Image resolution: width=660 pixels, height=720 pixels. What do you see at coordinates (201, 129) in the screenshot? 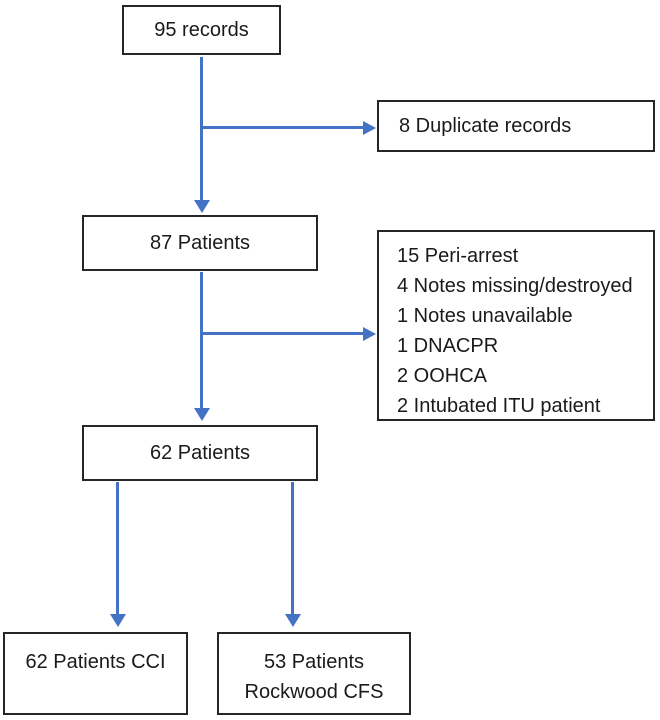
I see `arrow-records-to-87-shaft` at bounding box center [201, 129].